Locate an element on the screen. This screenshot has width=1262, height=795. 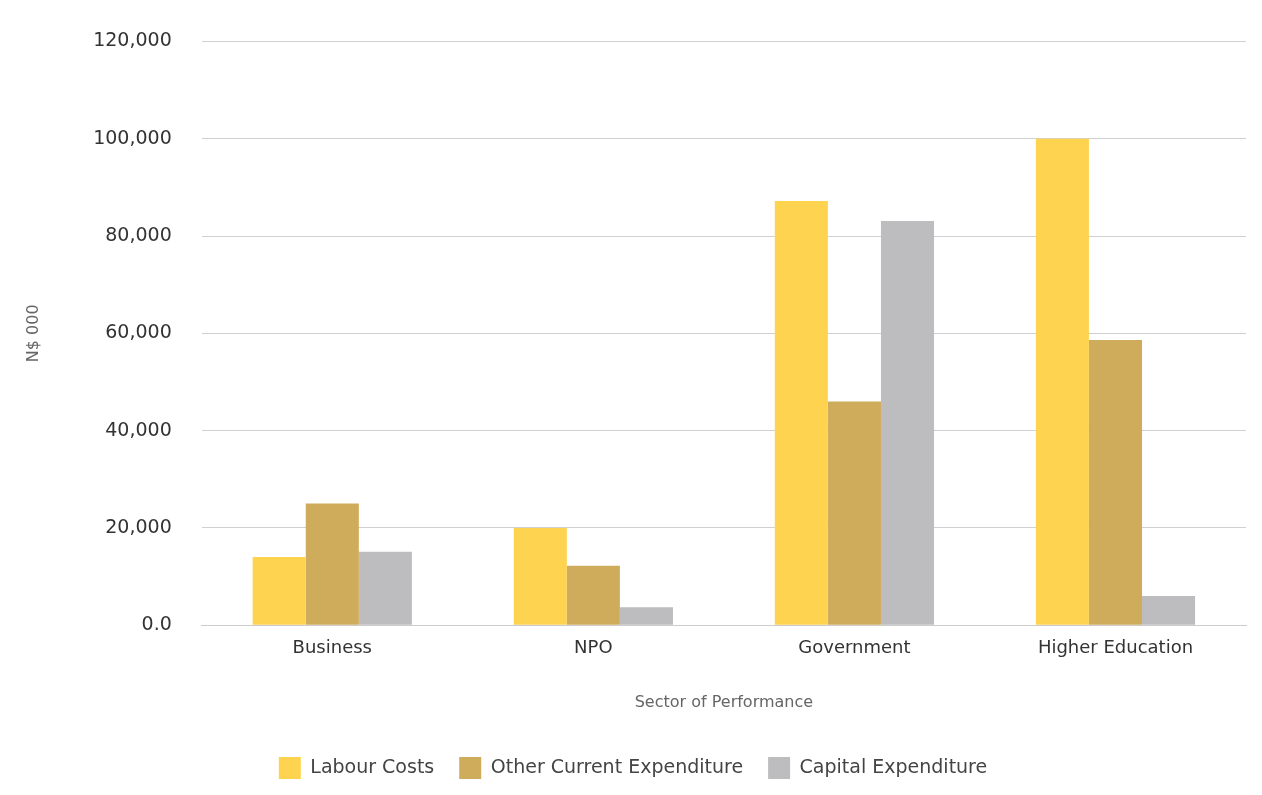
legend-label: Other Current Expenditure is located at coordinates (617, 765).